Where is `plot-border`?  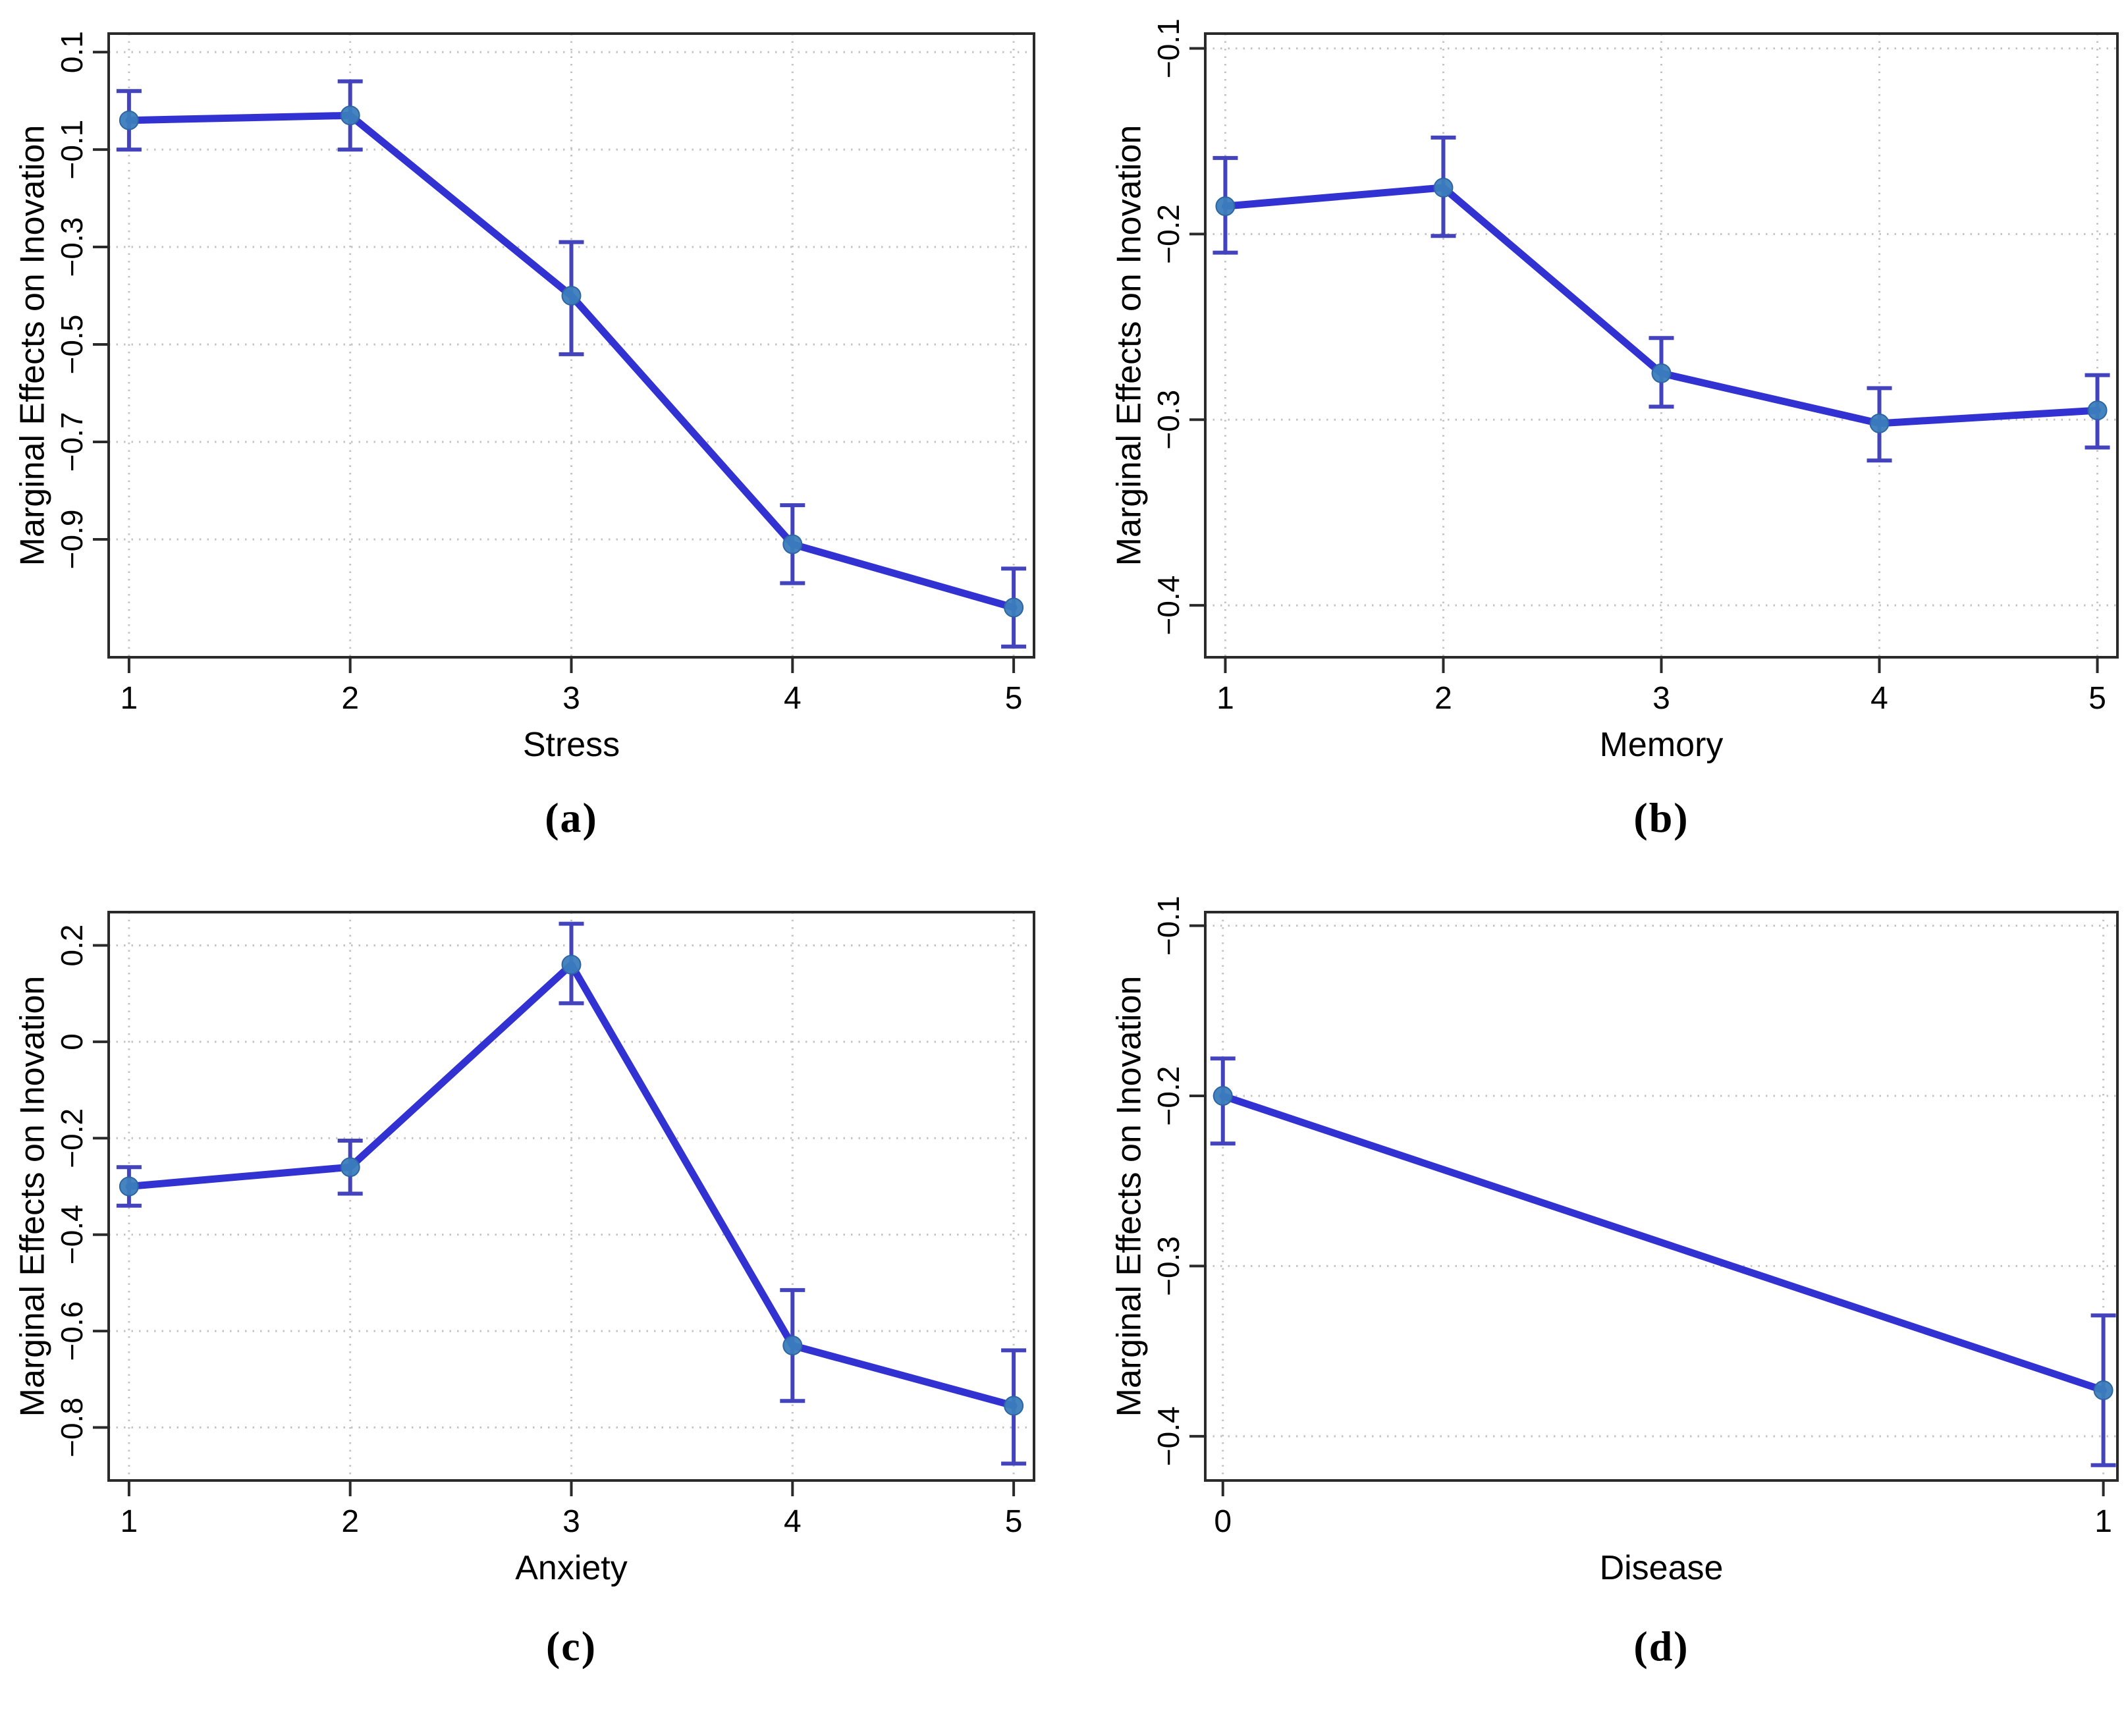
plot-border is located at coordinates (1662, 1196).